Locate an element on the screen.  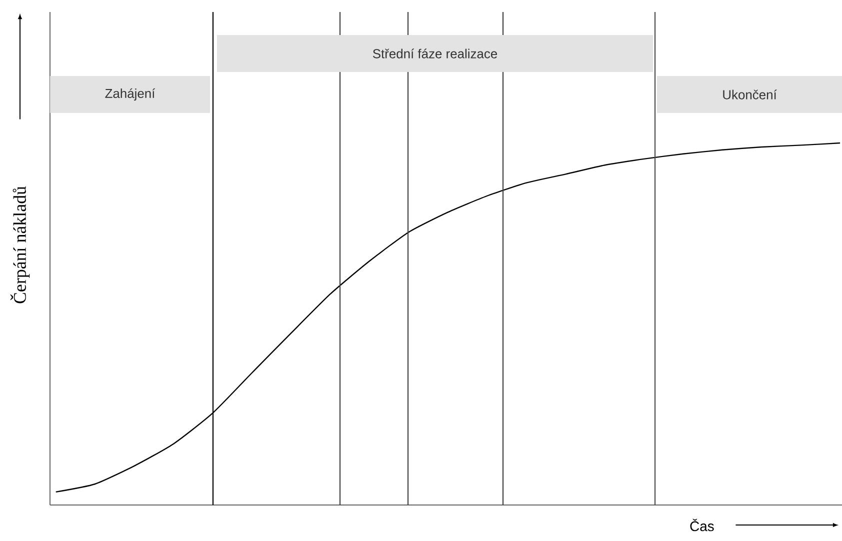
text: Ukončení is located at coordinates (750, 95).